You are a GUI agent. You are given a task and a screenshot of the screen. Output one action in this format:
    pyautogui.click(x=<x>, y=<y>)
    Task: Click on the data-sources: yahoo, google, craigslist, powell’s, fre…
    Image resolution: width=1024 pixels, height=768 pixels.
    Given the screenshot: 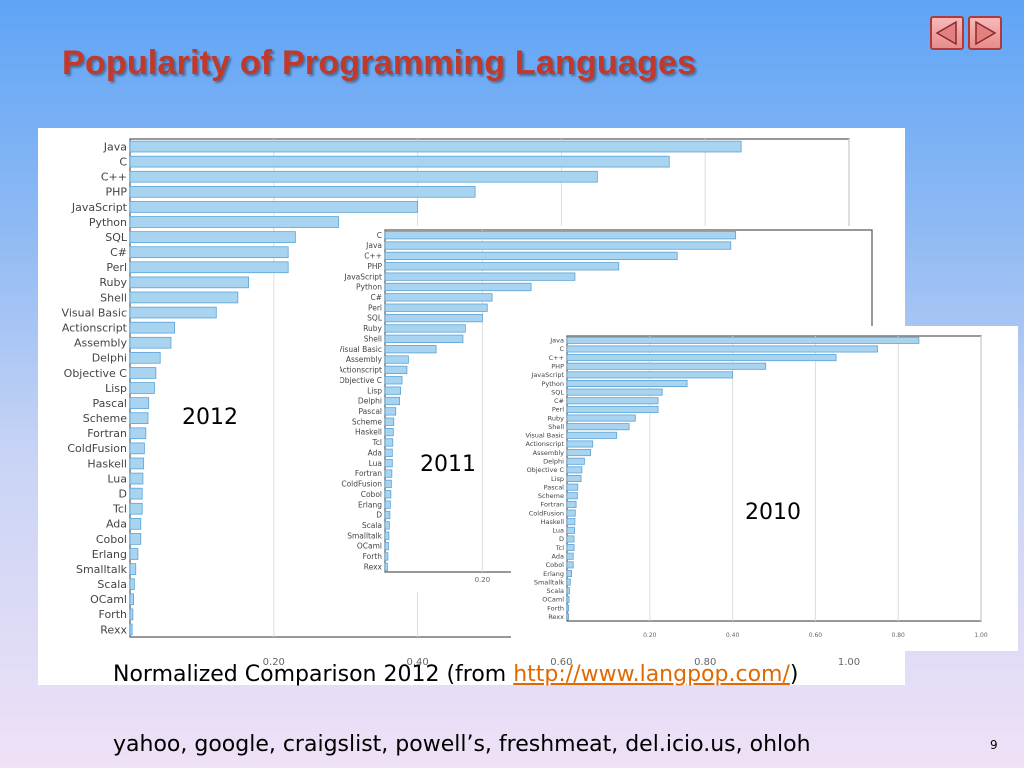 What is the action you would take?
    pyautogui.click(x=462, y=744)
    